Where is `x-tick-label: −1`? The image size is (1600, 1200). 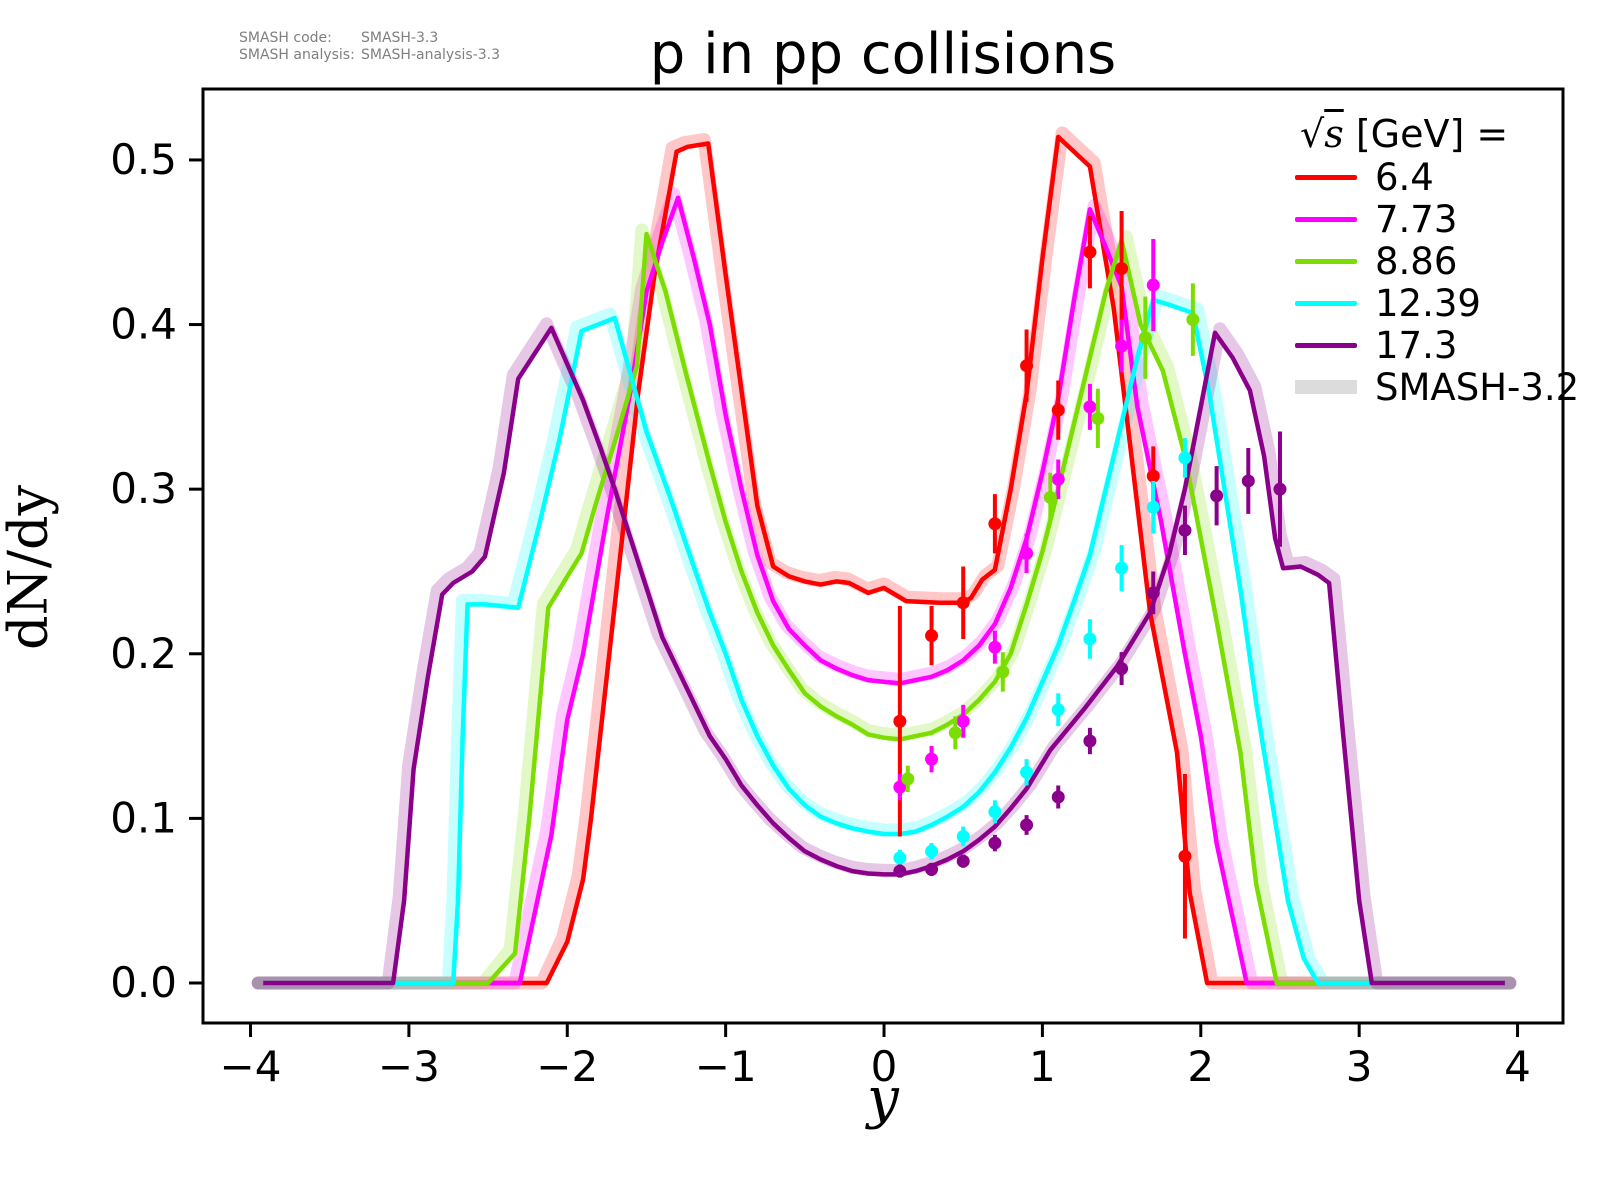 x-tick-label: −1 is located at coordinates (726, 1066).